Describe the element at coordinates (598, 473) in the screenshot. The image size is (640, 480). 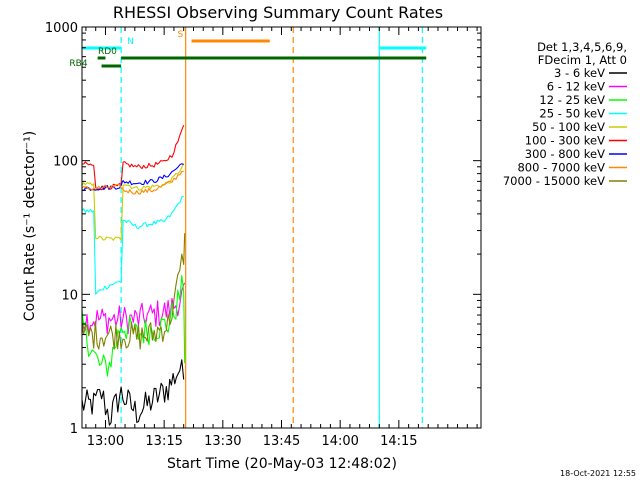
I see `timestamp: 18-Oct-2021 12:55` at that location.